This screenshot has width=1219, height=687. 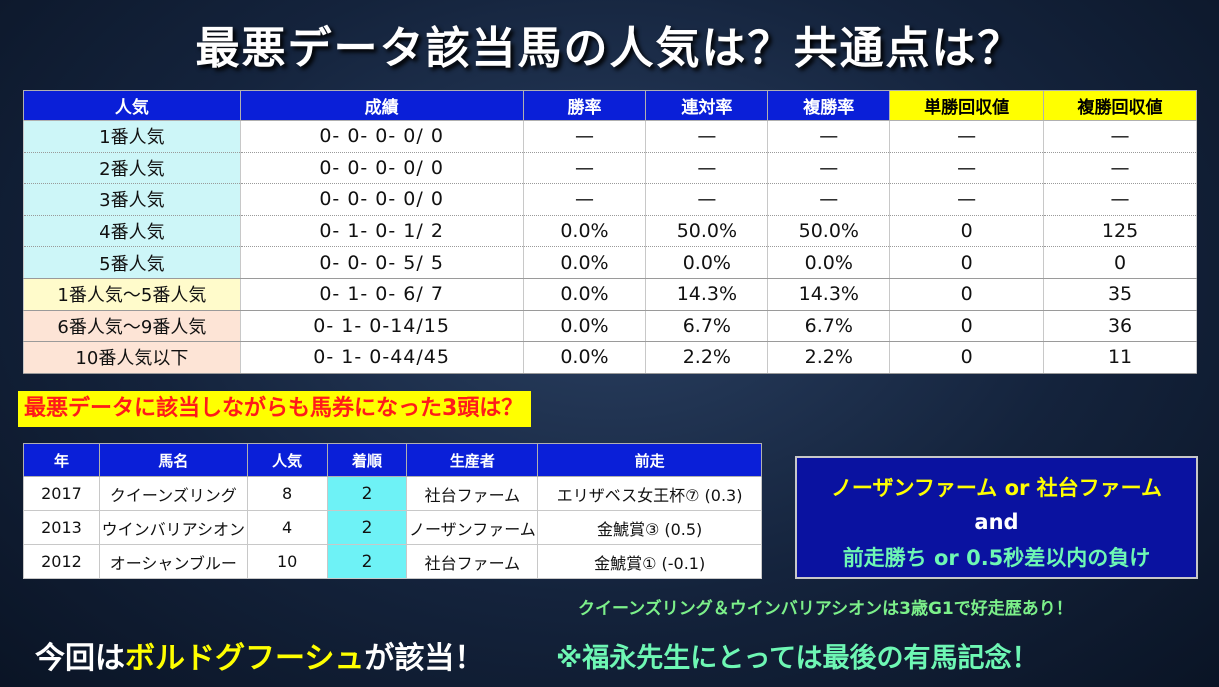 I want to click on place-return-cell: 125, so click(x=1120, y=231).